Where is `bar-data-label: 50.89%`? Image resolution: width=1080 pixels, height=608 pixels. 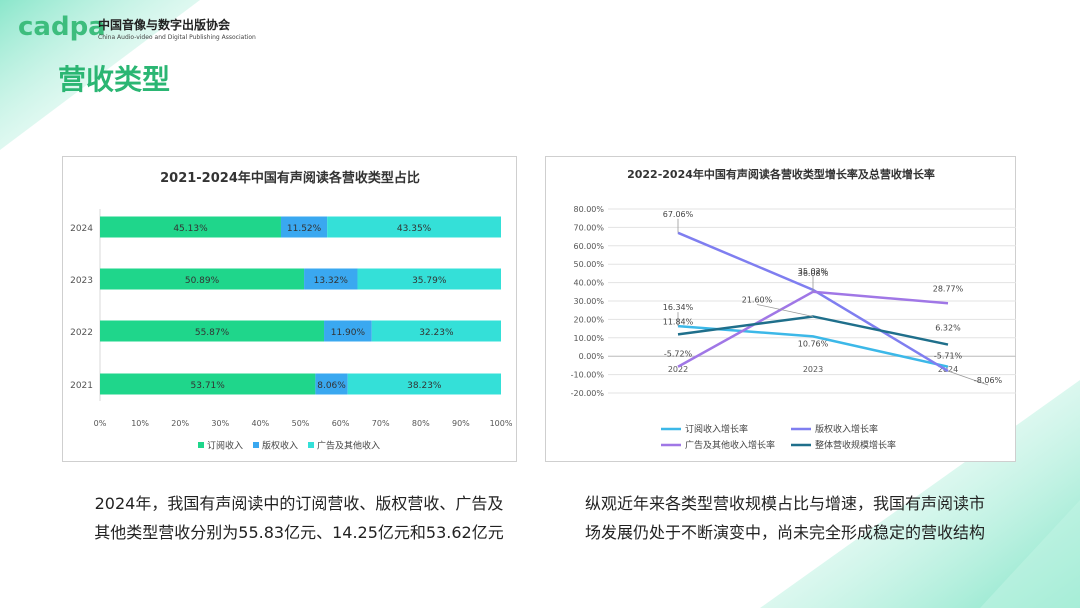
bar-data-label: 50.89% is located at coordinates (202, 281).